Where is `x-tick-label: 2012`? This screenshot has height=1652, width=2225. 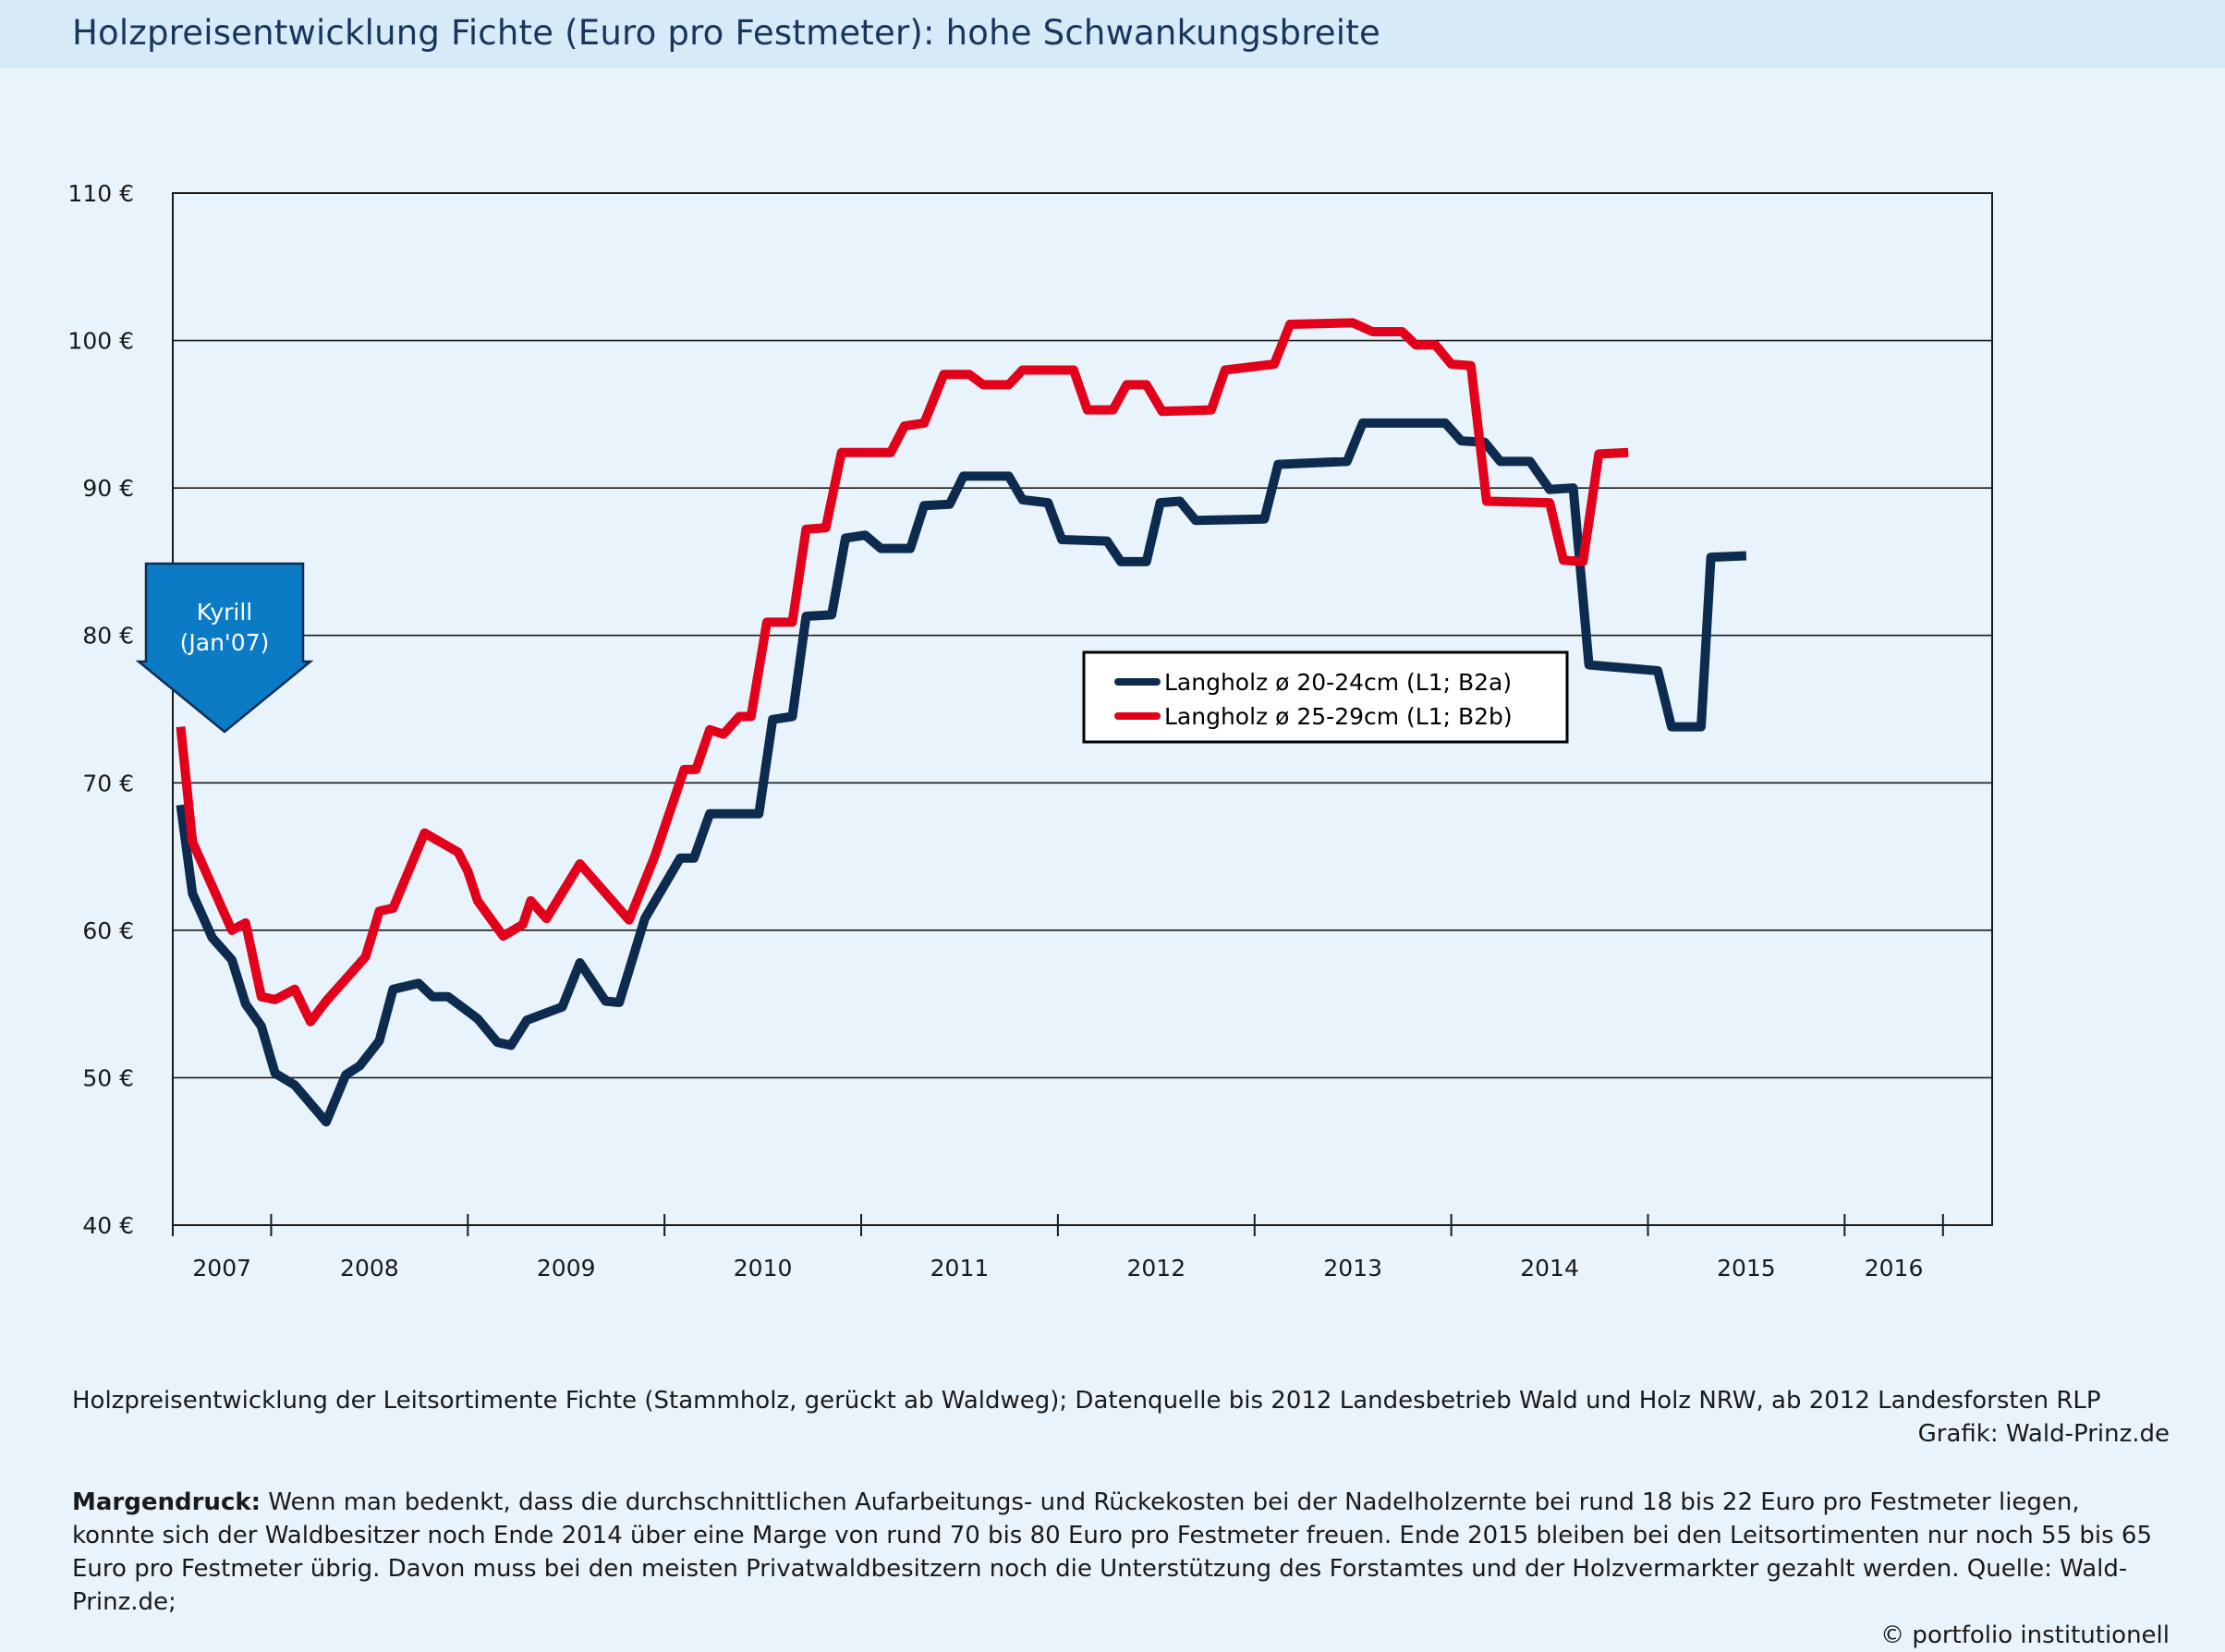
x-tick-label: 2012 is located at coordinates (1156, 1268).